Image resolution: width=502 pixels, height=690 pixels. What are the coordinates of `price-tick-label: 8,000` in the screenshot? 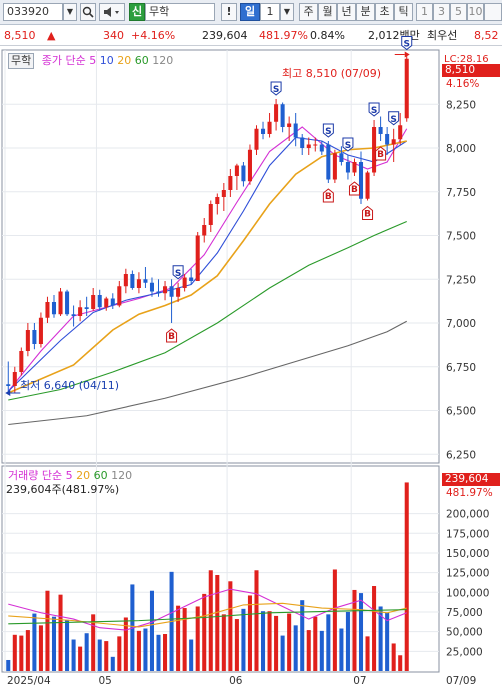 It's located at (461, 149).